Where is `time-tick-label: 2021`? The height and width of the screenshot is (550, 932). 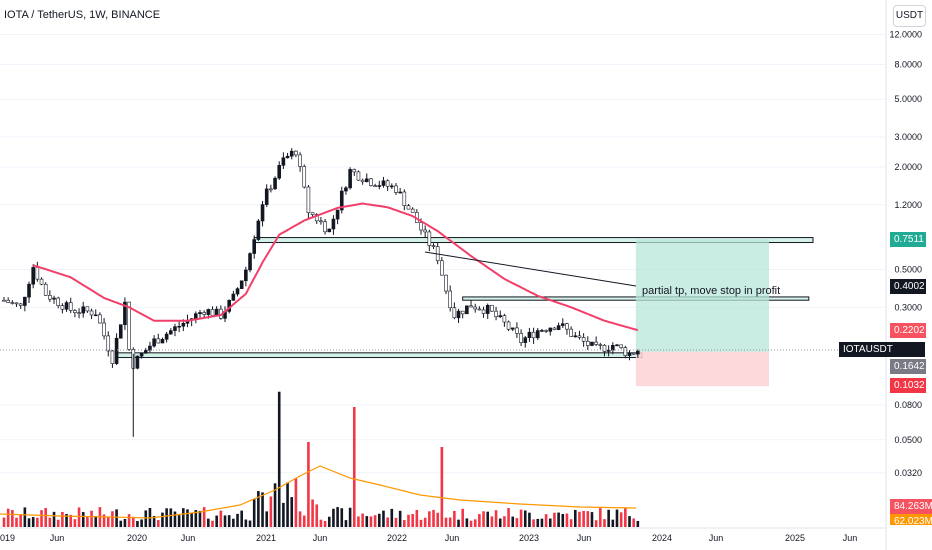
time-tick-label: 2021 is located at coordinates (266, 538).